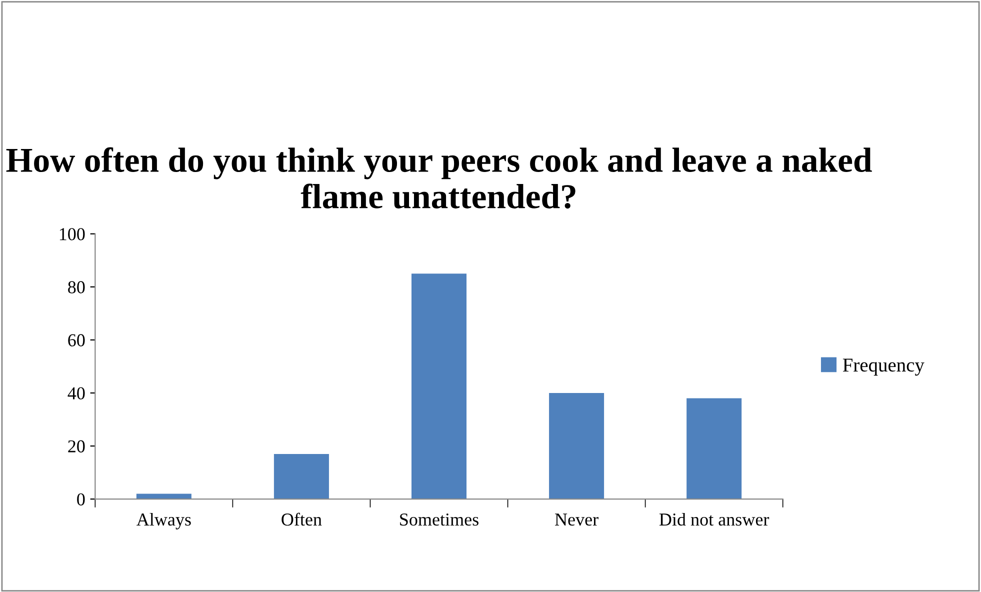 The width and height of the screenshot is (981, 592). What do you see at coordinates (439, 520) in the screenshot?
I see `x-tick-label: Sometimes` at bounding box center [439, 520].